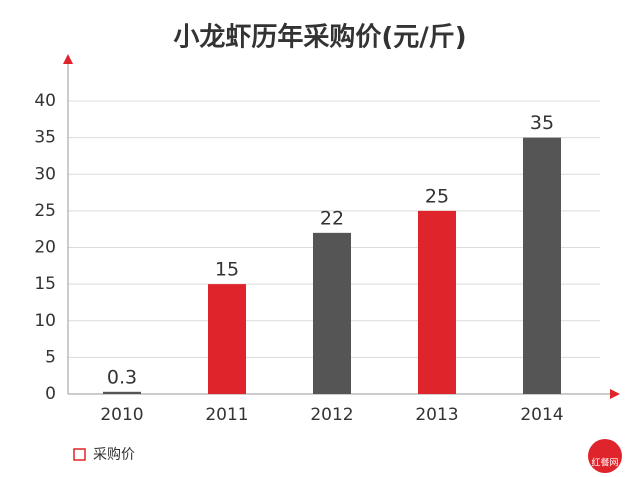  What do you see at coordinates (68, 59) in the screenshot?
I see `y-axis-arrow` at bounding box center [68, 59].